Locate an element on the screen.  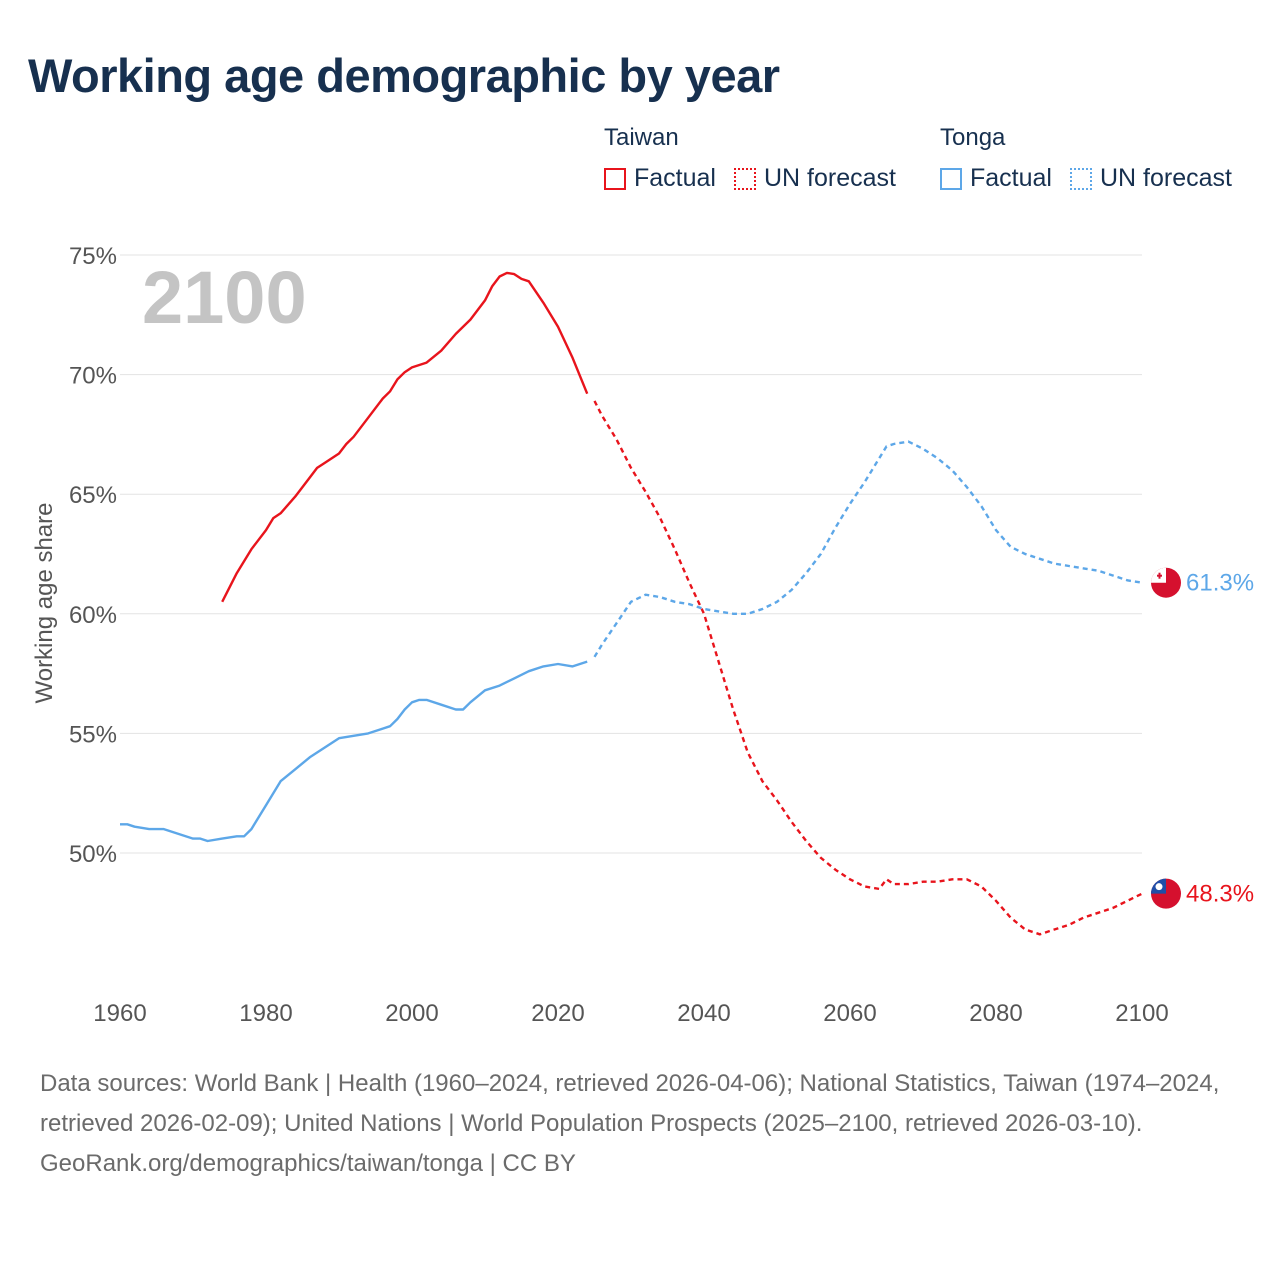
y-axis-label: Working age share is located at coordinates (44, 603).